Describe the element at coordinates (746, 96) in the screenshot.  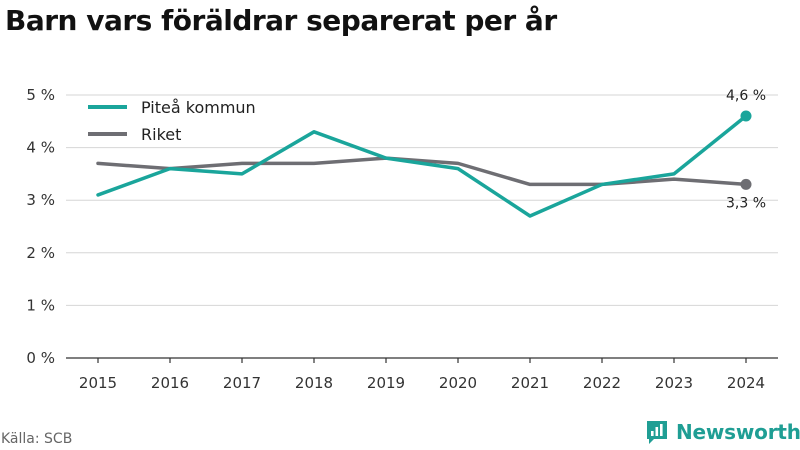
I see `data-label: 4,6 %` at that location.